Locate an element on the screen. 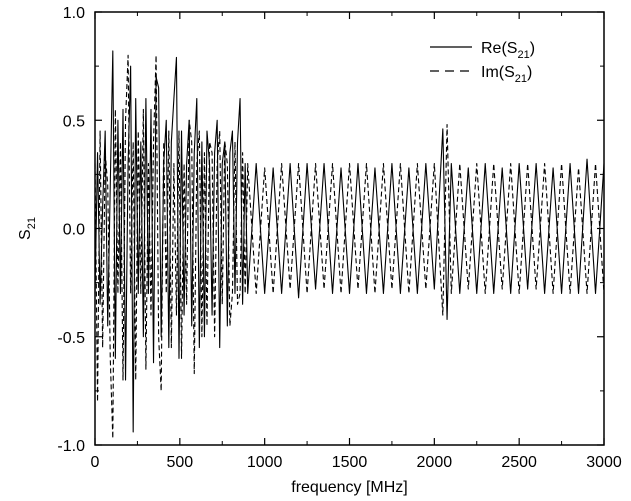 The image size is (631, 501). y-axis-label: S21 is located at coordinates (27, 228).